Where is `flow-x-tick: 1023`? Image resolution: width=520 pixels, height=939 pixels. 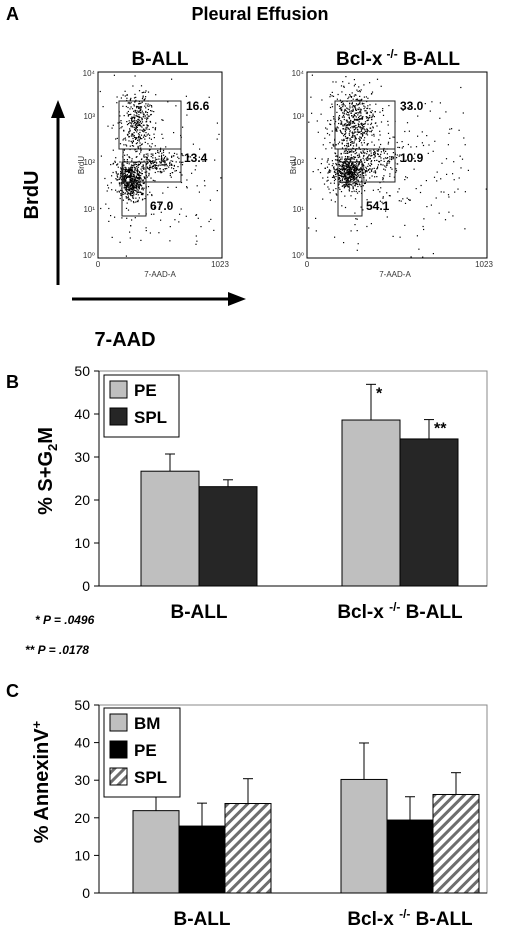 flow-x-tick: 1023 is located at coordinates (220, 264).